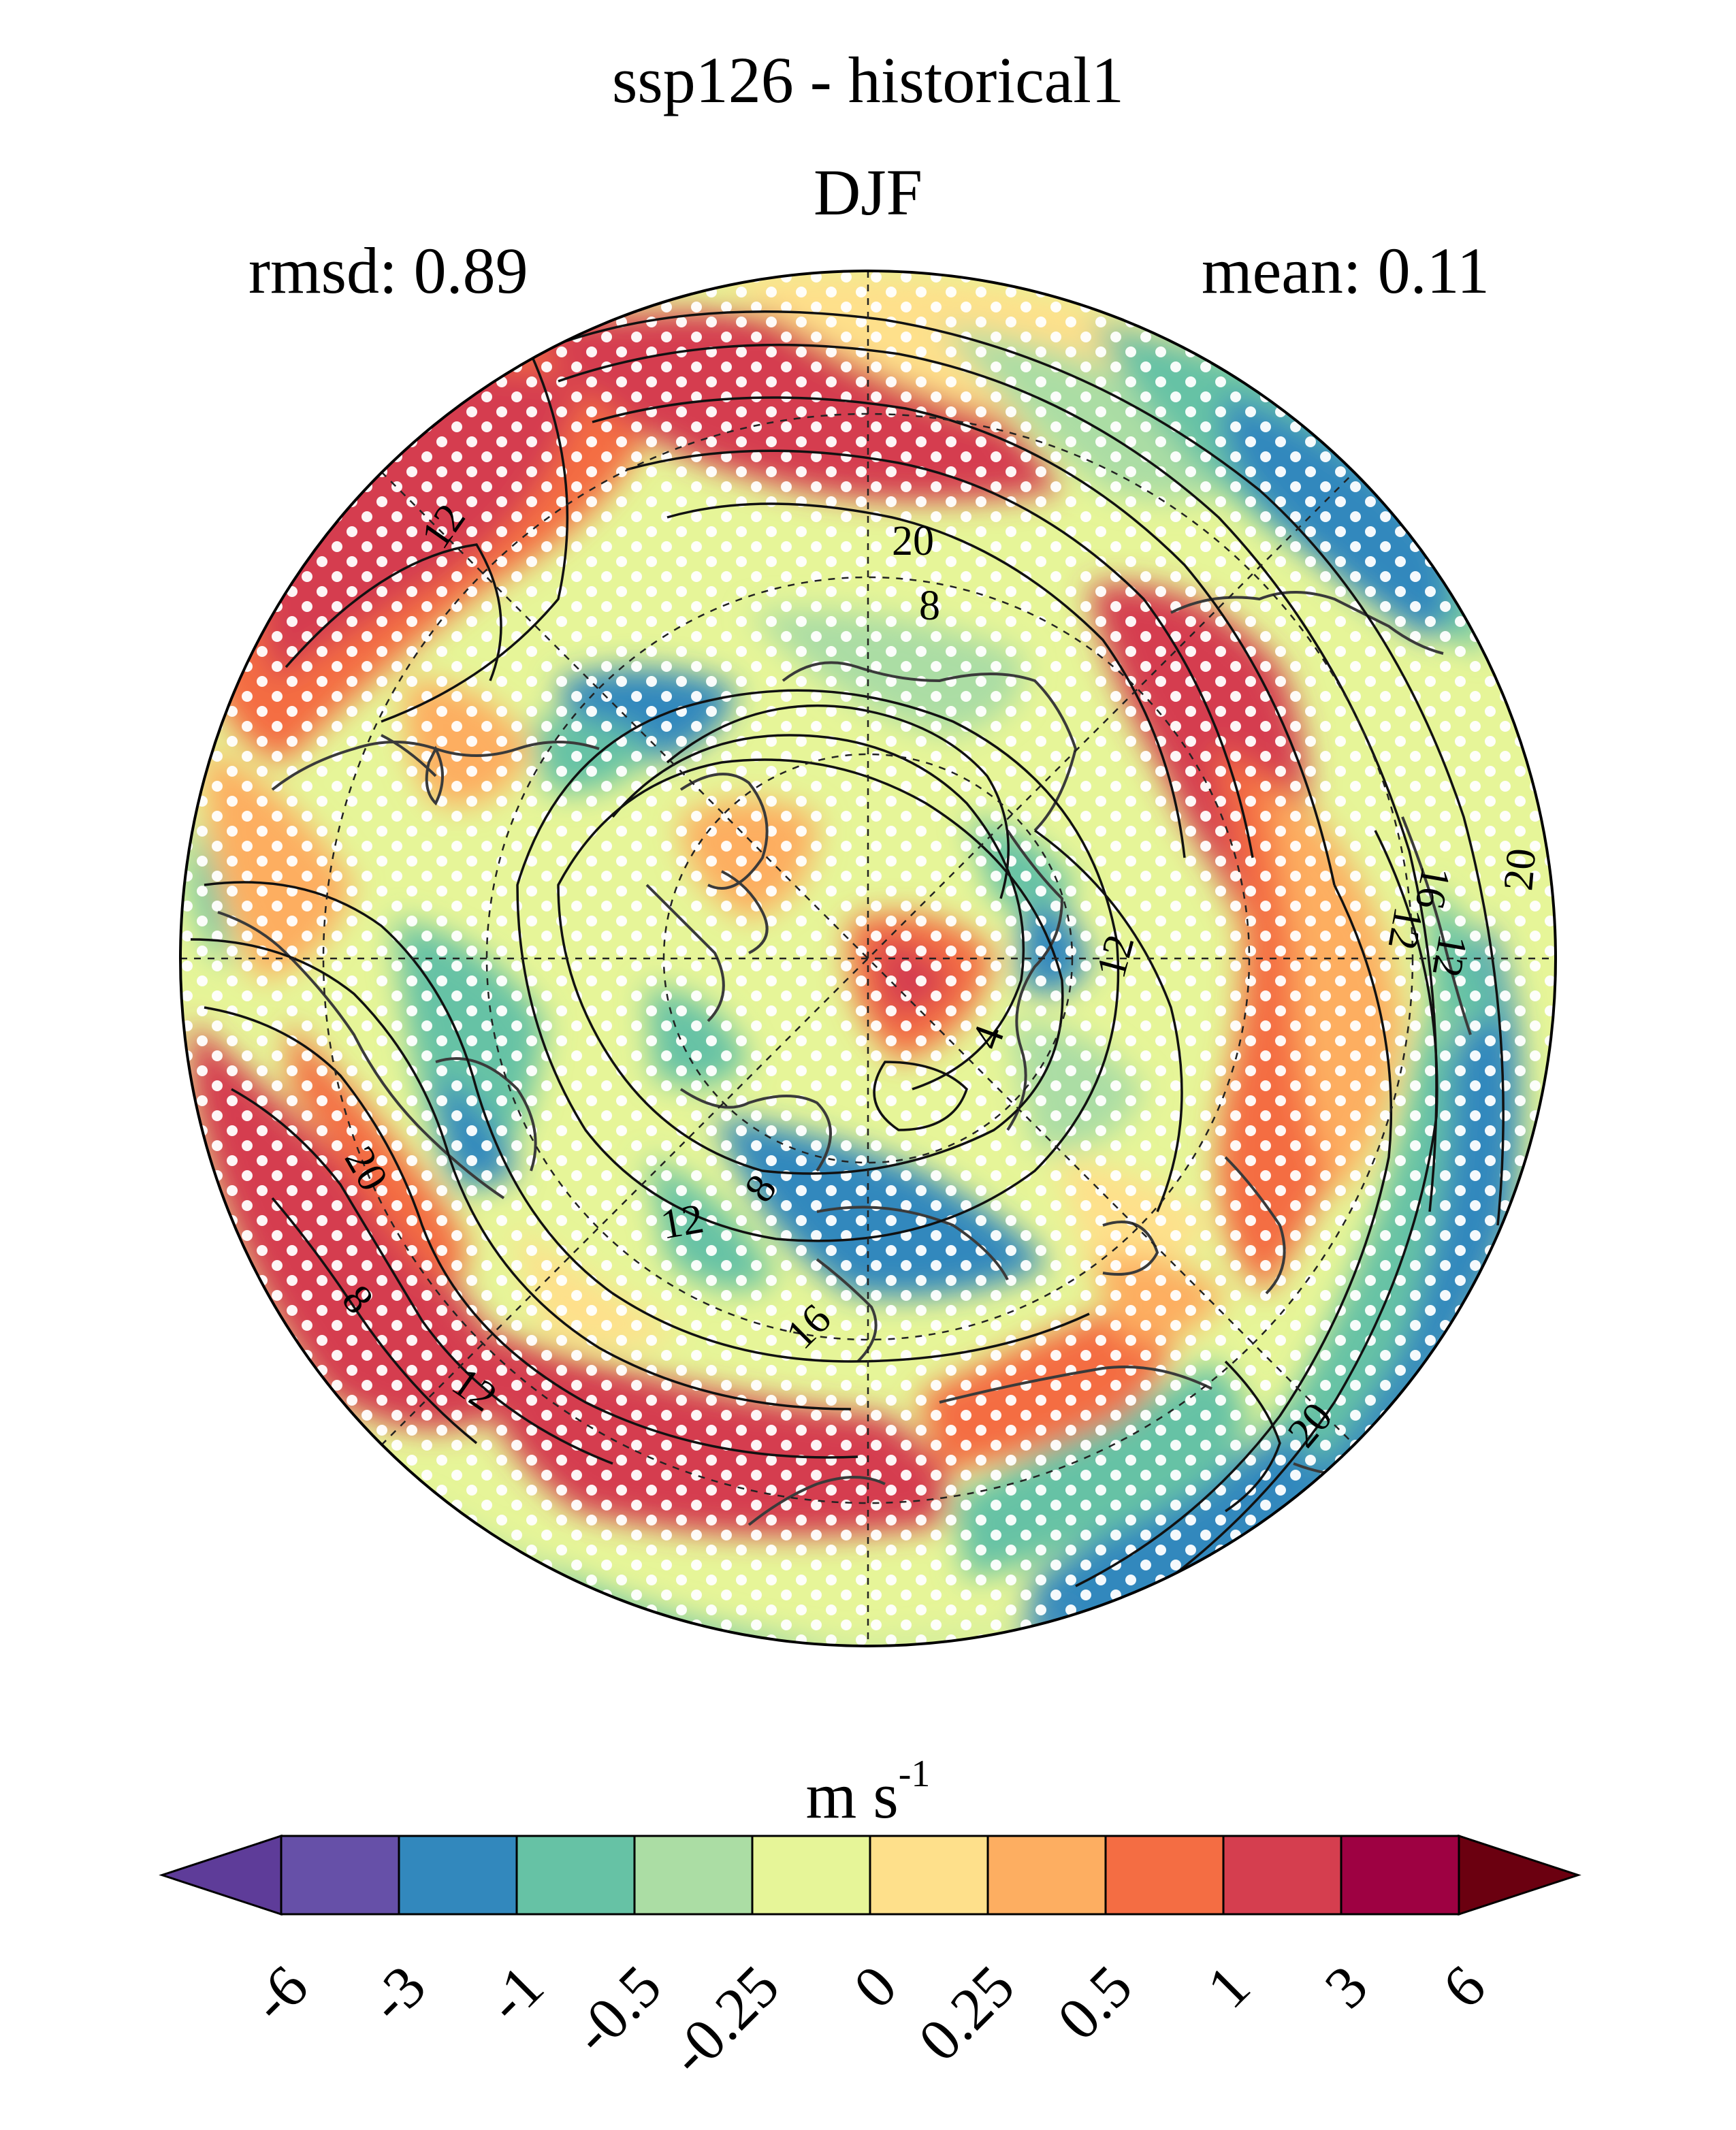 Image resolution: width=1736 pixels, height=2130 pixels. I want to click on contour-label: 8, so click(929, 606).